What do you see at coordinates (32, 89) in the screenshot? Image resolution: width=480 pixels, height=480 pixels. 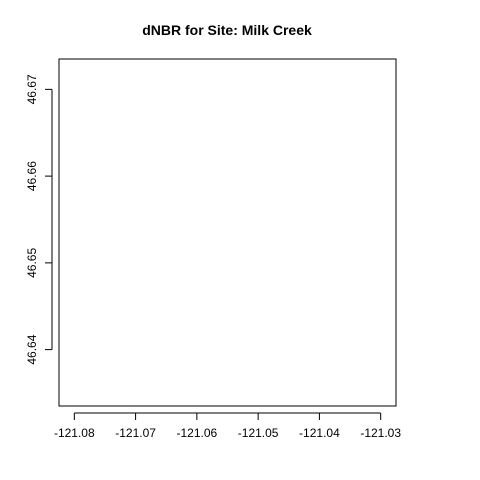 I see `y-tick-label: 46.67` at bounding box center [32, 89].